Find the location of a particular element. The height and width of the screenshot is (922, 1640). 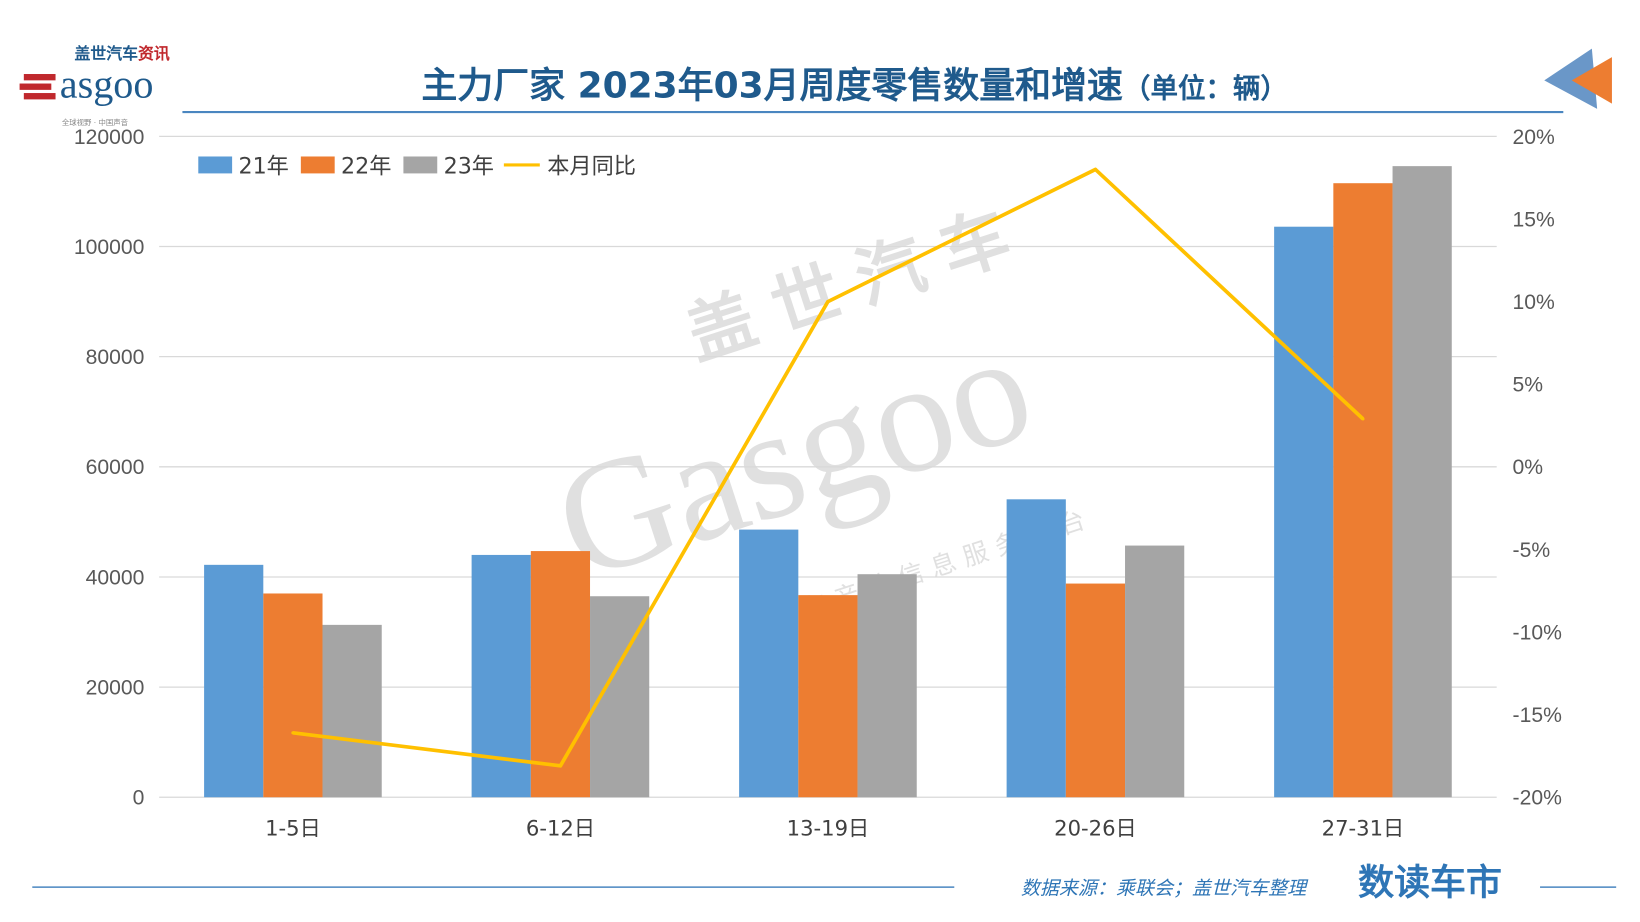

y2-tick-label: 5% is located at coordinates (1528, 385).